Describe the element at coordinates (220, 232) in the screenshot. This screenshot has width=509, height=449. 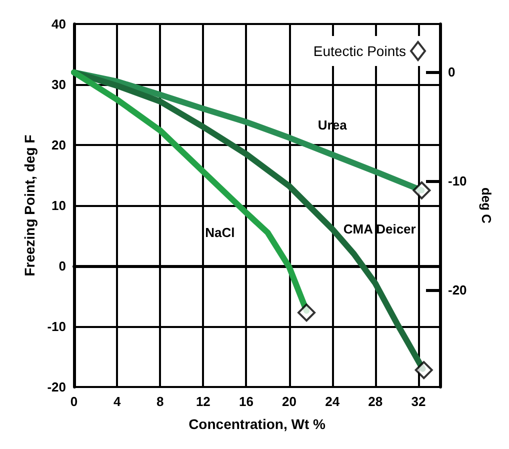
I see `series-label: NaCl` at that location.